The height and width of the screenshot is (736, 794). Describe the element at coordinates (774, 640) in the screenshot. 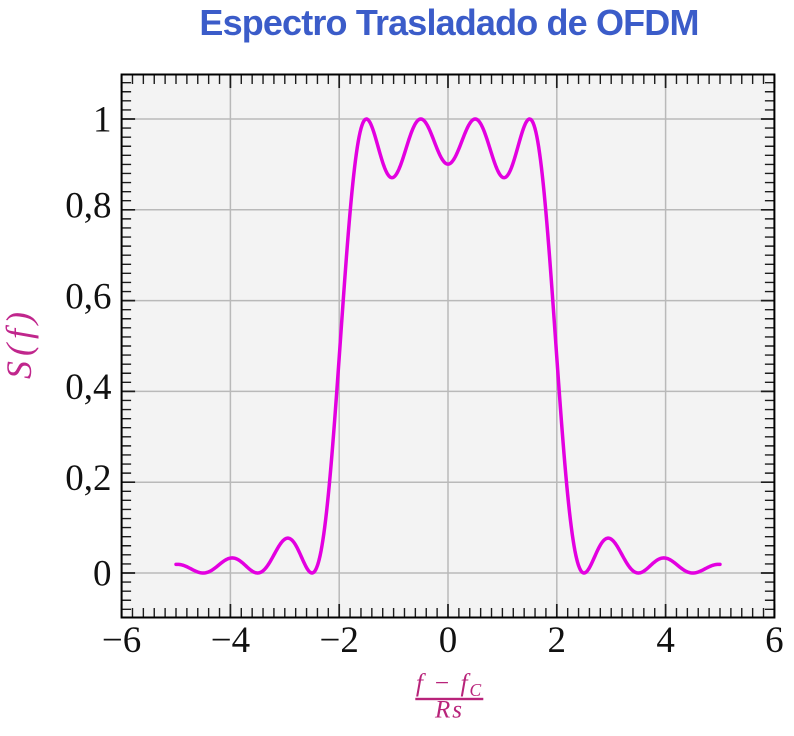

I see `svg-text: 6` at that location.